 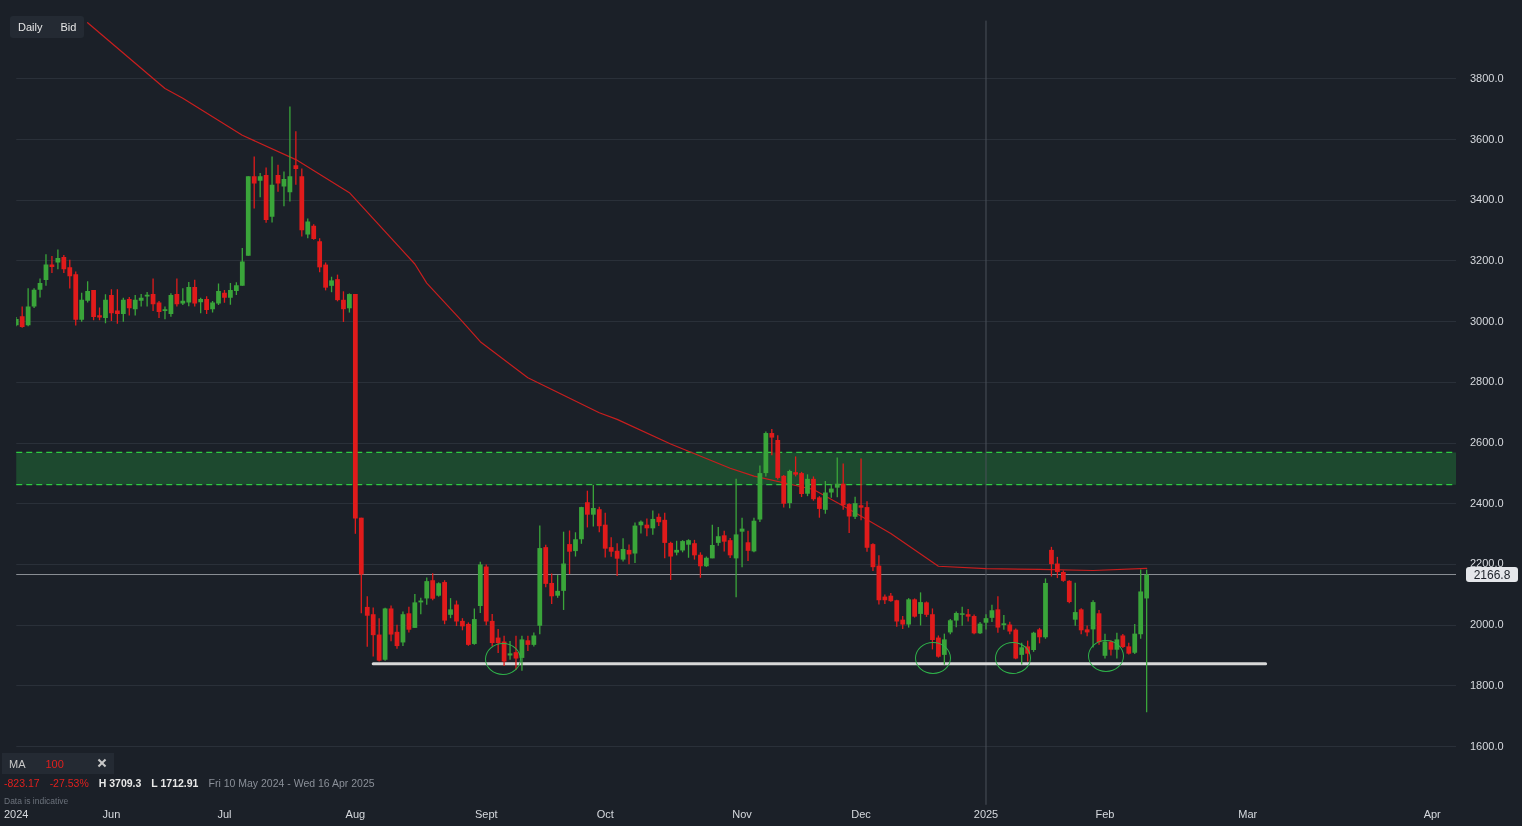 I want to click on annotation: Data is indicative, so click(x=36, y=801).